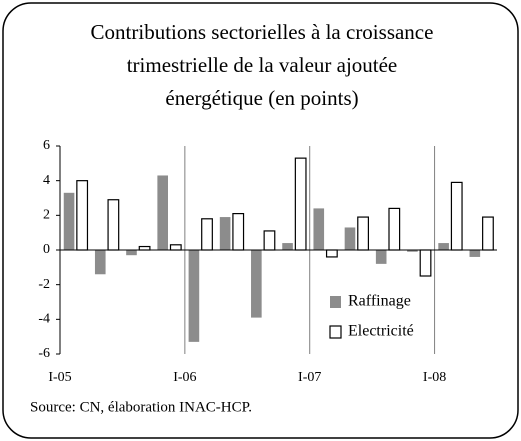 This screenshot has height=441, width=521. I want to click on y-tick-label: -4, so click(44, 319).